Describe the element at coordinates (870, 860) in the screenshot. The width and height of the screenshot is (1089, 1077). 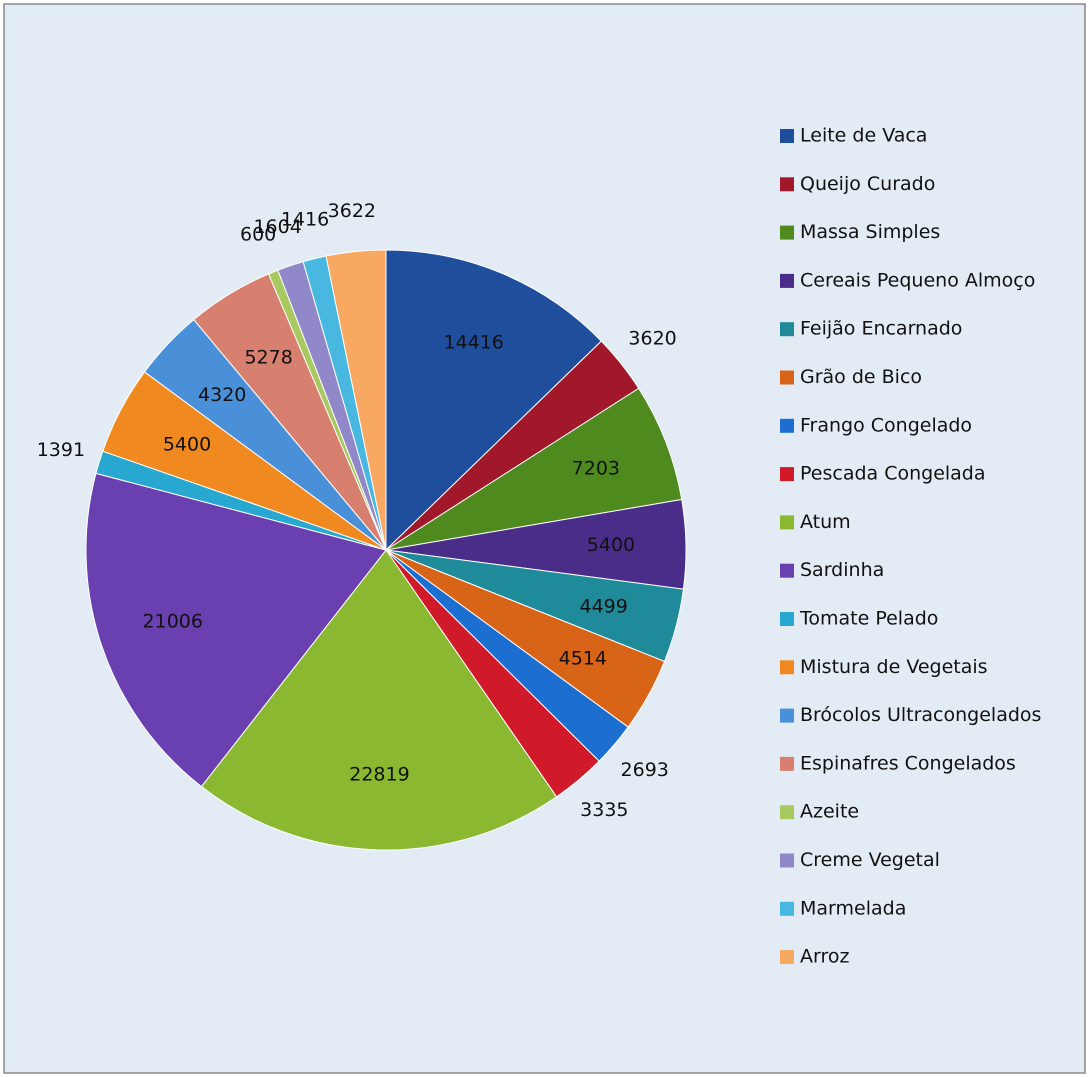
I see `legend-label: Creme Vegetal` at that location.